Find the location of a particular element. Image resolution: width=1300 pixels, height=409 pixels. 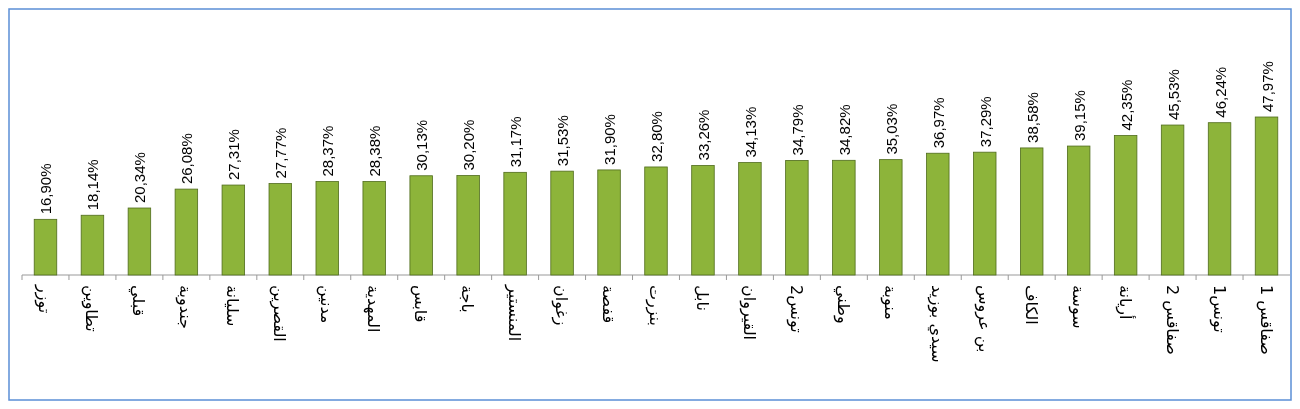

x-tick-label: توزر is located at coordinates (44, 299).